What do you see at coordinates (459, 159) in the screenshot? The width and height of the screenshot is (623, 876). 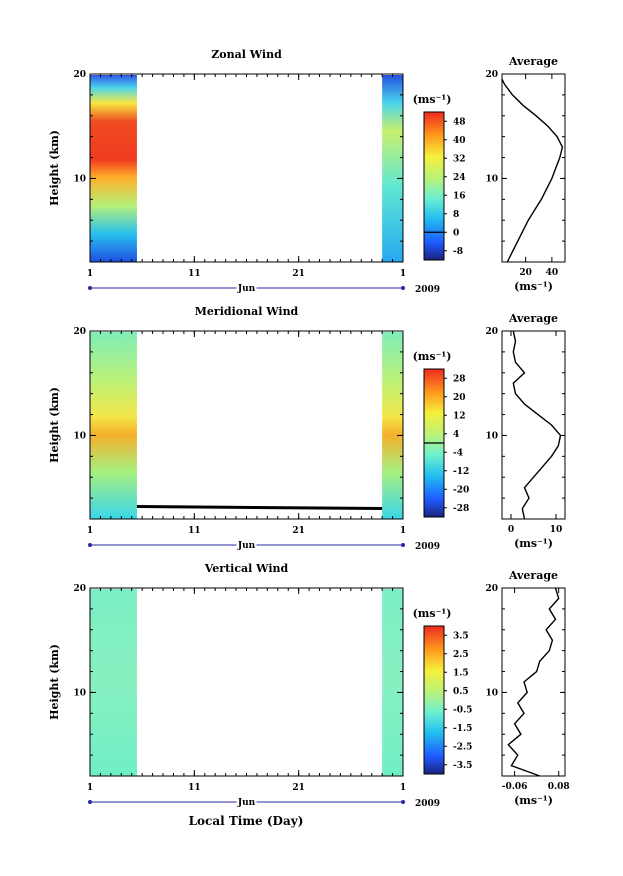 I see `colorbar-tick-label: 32` at bounding box center [459, 159].